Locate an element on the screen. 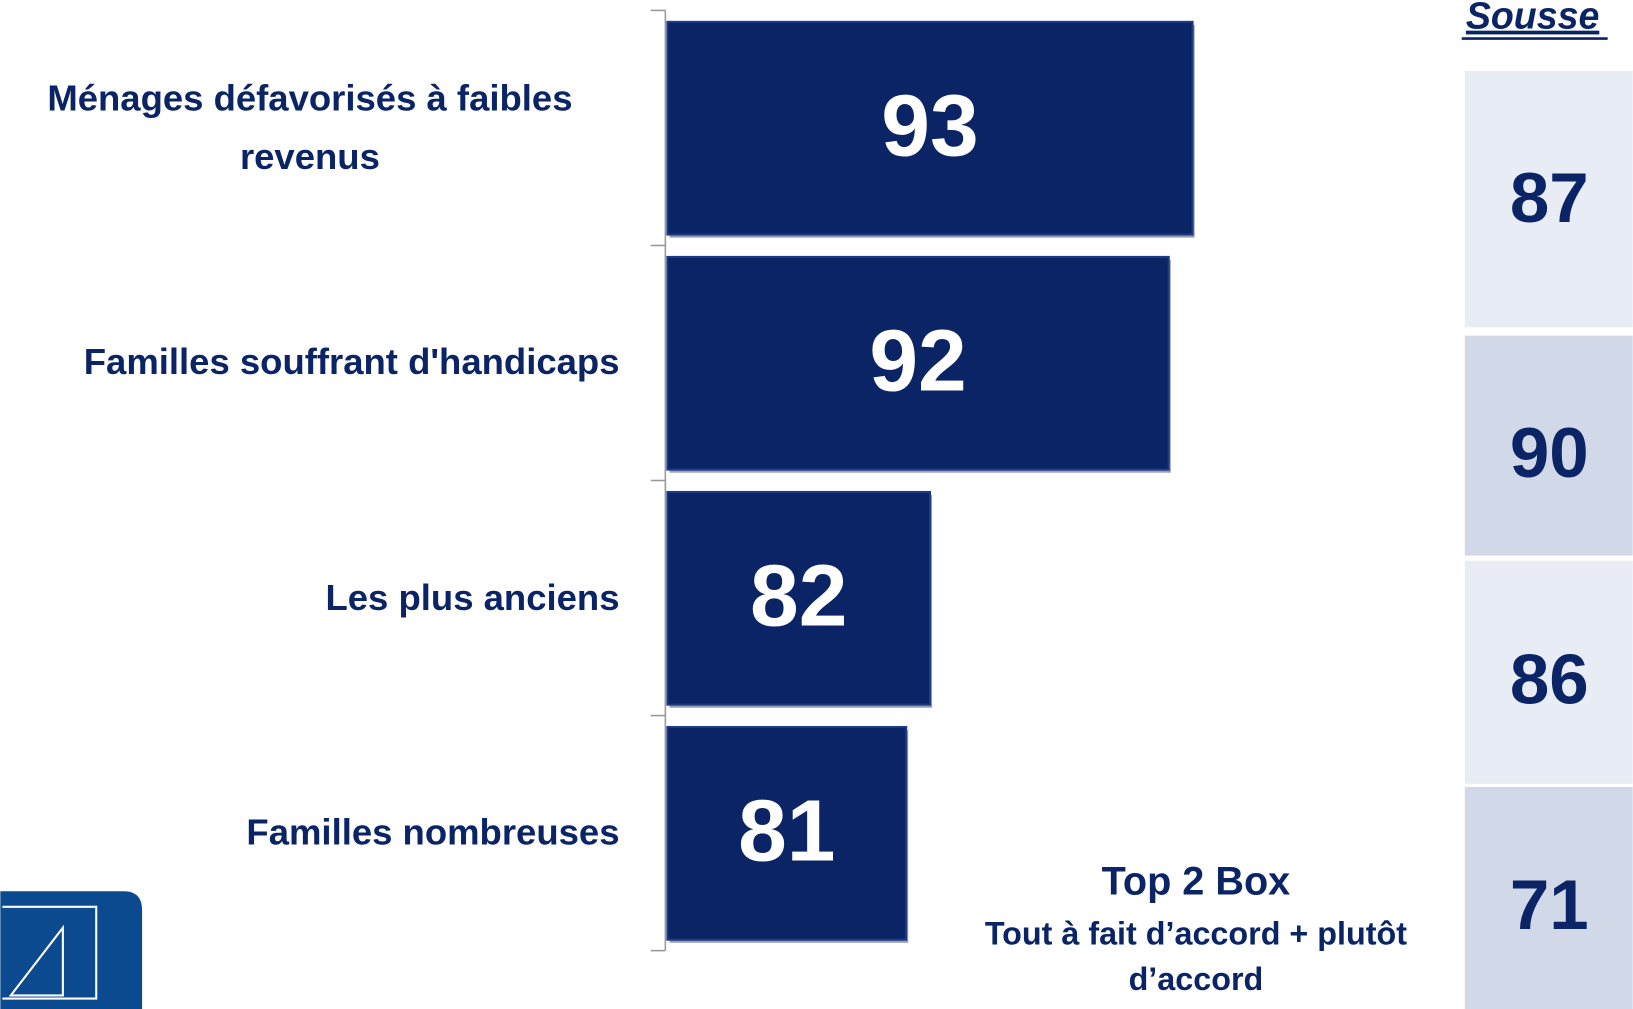  logo is located at coordinates (71, 950).